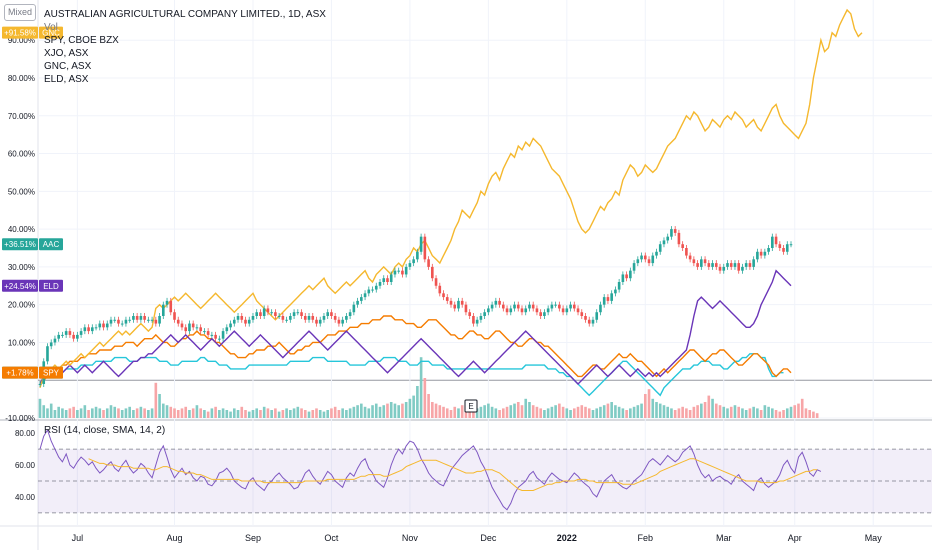  I want to click on legend-item-gnc: GNC, ASX, so click(68, 66).